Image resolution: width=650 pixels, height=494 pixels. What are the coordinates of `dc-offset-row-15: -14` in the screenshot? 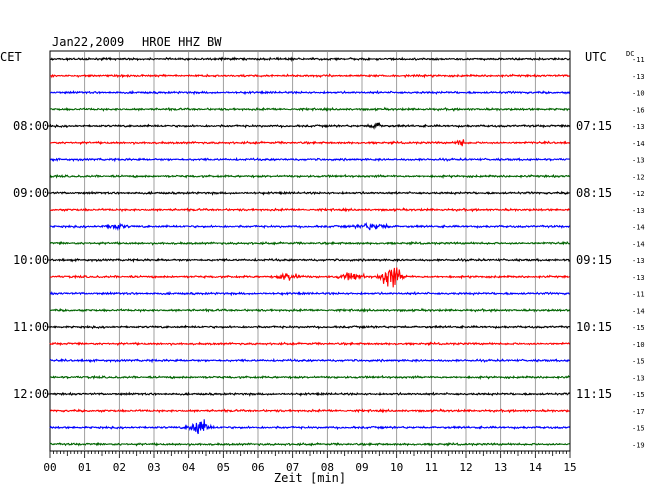 It's located at (638, 311).